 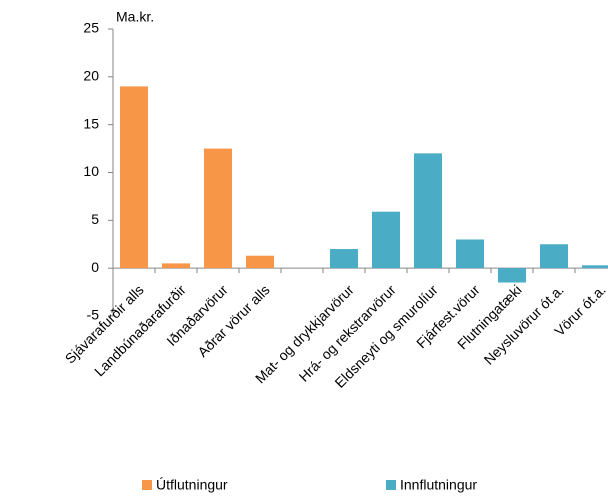 What do you see at coordinates (95, 267) in the screenshot?
I see `y-tick-label: 0` at bounding box center [95, 267].